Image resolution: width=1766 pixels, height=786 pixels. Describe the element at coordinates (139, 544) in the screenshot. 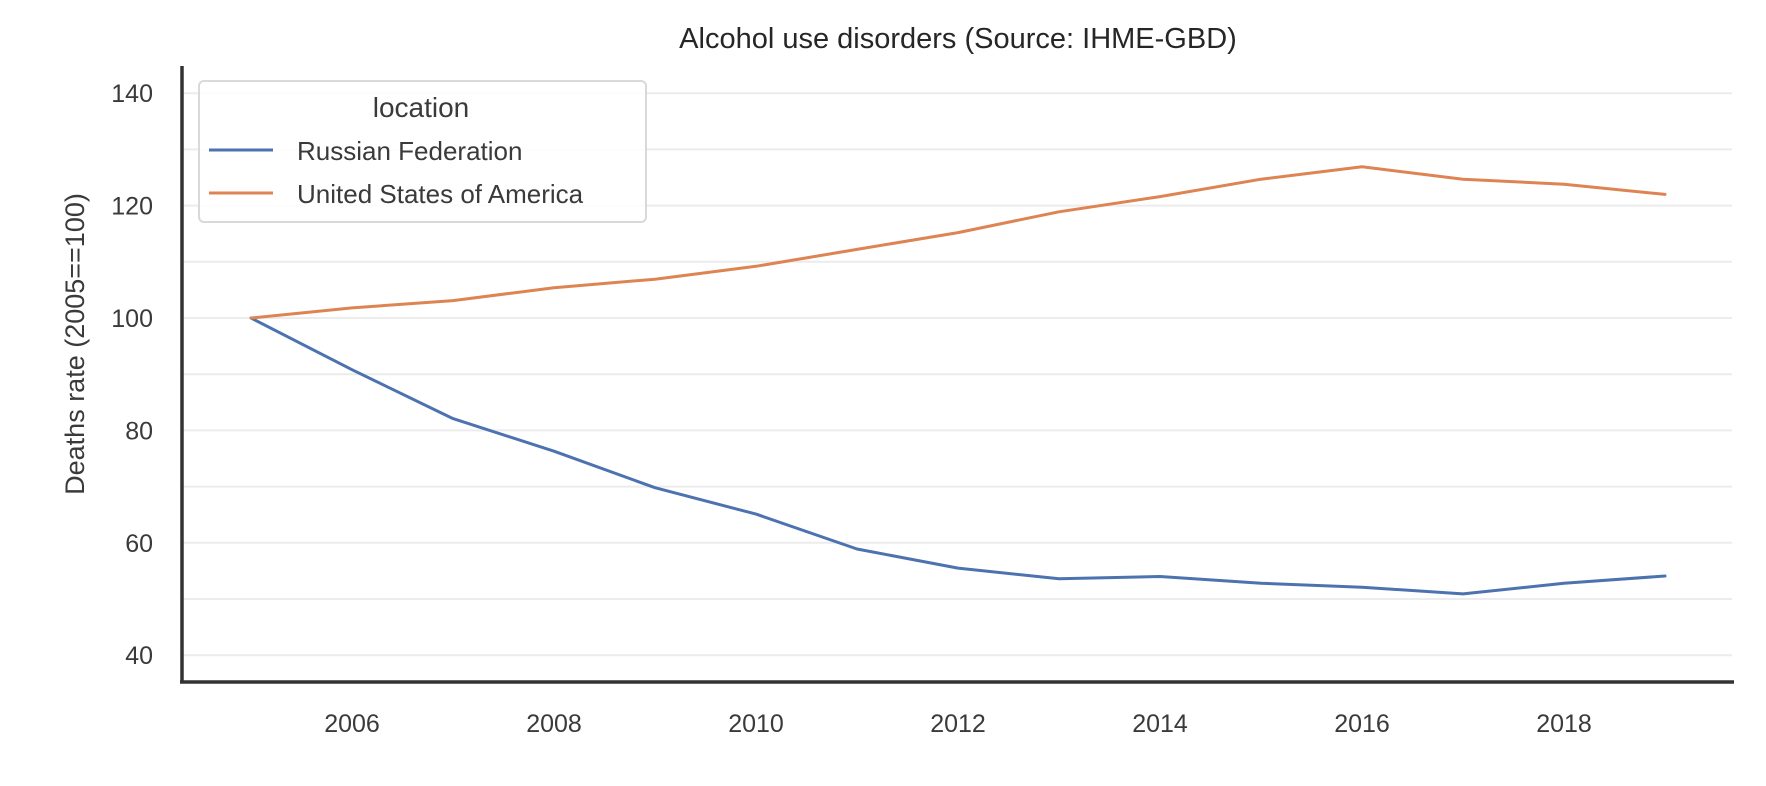

I see `y-tick-label: 60` at that location.